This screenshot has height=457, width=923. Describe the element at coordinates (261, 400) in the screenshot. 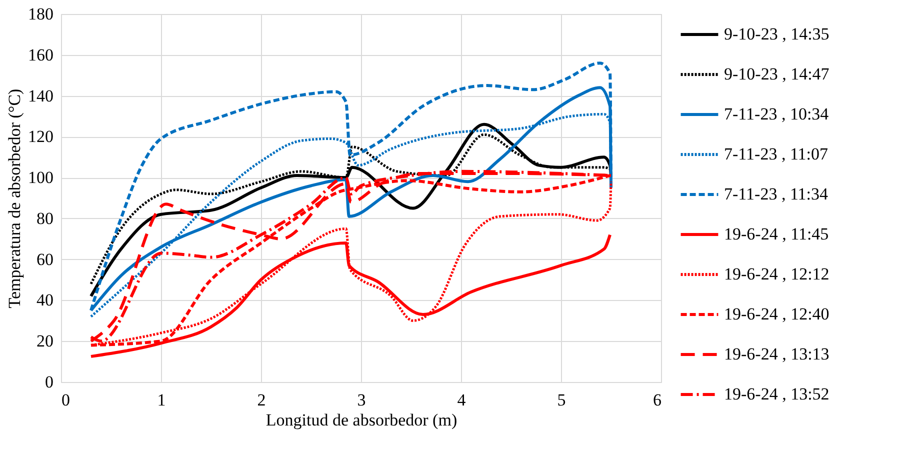

I see `x-tick-label: 2` at that location.